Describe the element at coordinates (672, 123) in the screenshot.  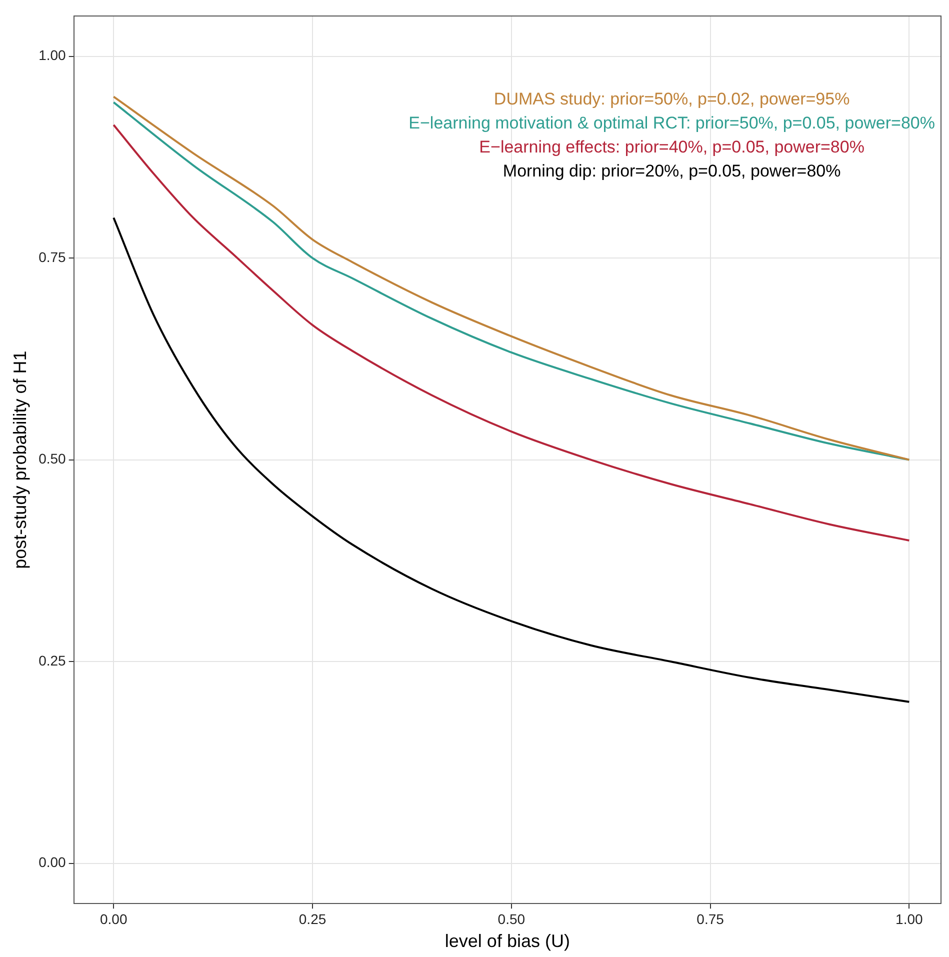
I see `text: E−learning motivation & optimal RCT: prior=50%, p=0.05, power=80%` at that location.